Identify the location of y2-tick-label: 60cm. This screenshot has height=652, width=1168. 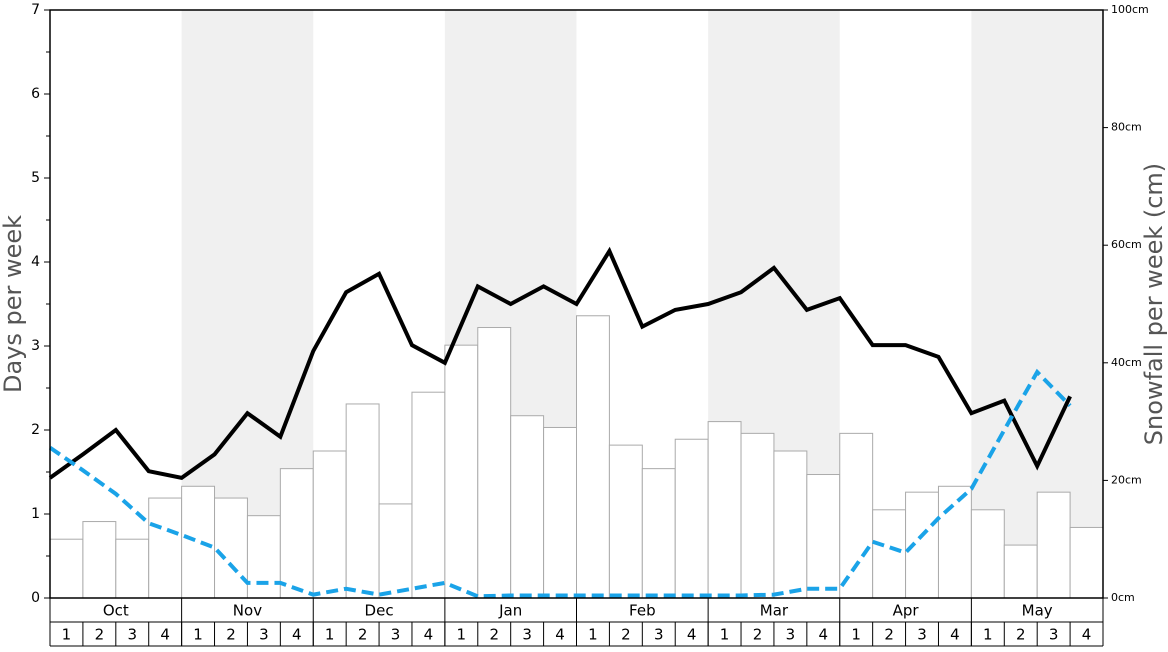
(1126, 244).